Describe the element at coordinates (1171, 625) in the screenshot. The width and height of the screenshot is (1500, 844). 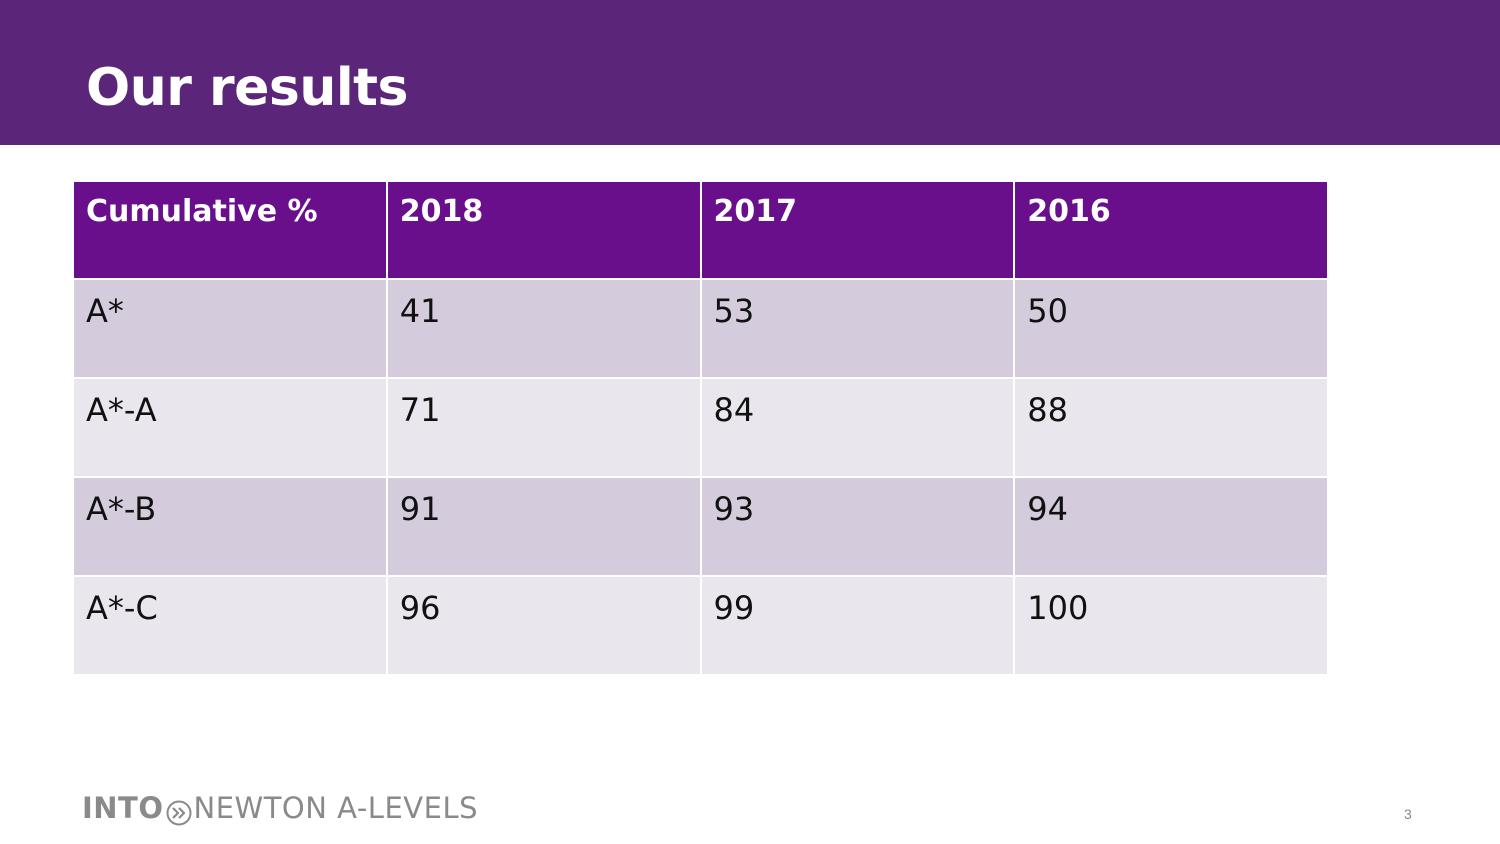
I see `value-cell: 100` at that location.